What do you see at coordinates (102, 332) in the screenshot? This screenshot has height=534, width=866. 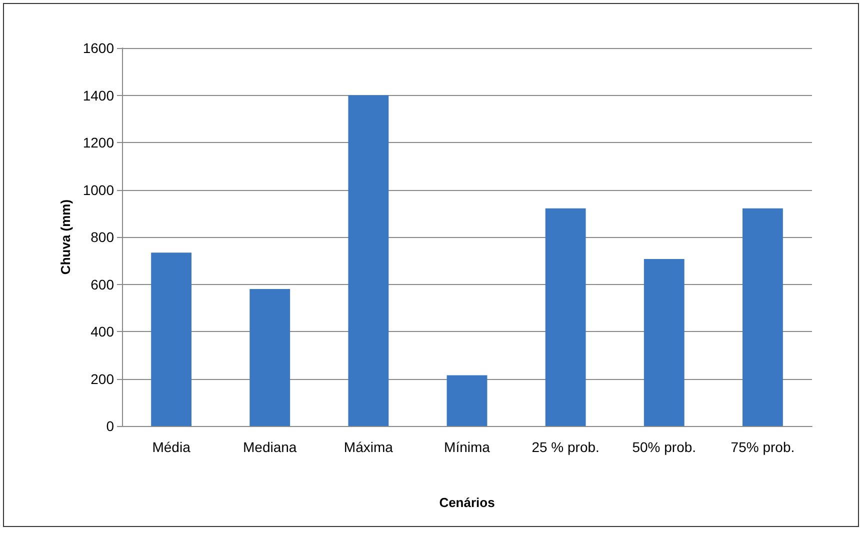 I see `y-tick-label: 400` at bounding box center [102, 332].